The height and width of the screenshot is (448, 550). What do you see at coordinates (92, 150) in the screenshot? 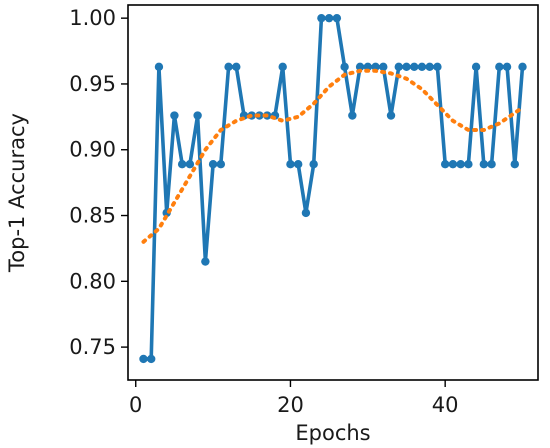
I see `y-tick-label: 0.90` at bounding box center [92, 150].